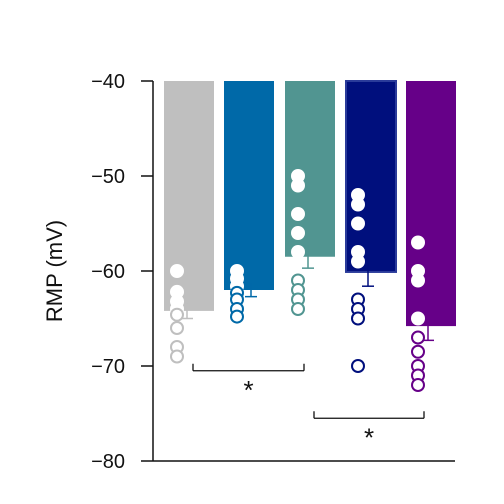 The width and height of the screenshot is (504, 504). I want to click on error-bars, so click(307, 293).